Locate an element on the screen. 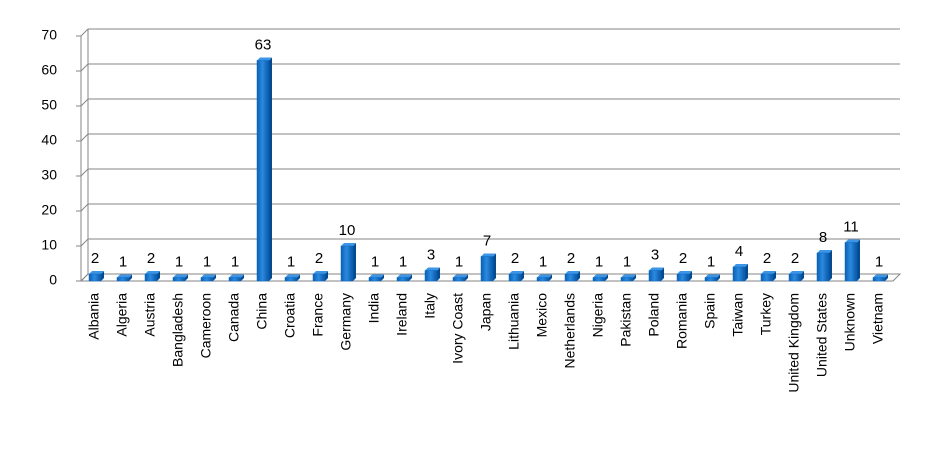 The width and height of the screenshot is (945, 449). x-tick-label: Croatia is located at coordinates (290, 315).